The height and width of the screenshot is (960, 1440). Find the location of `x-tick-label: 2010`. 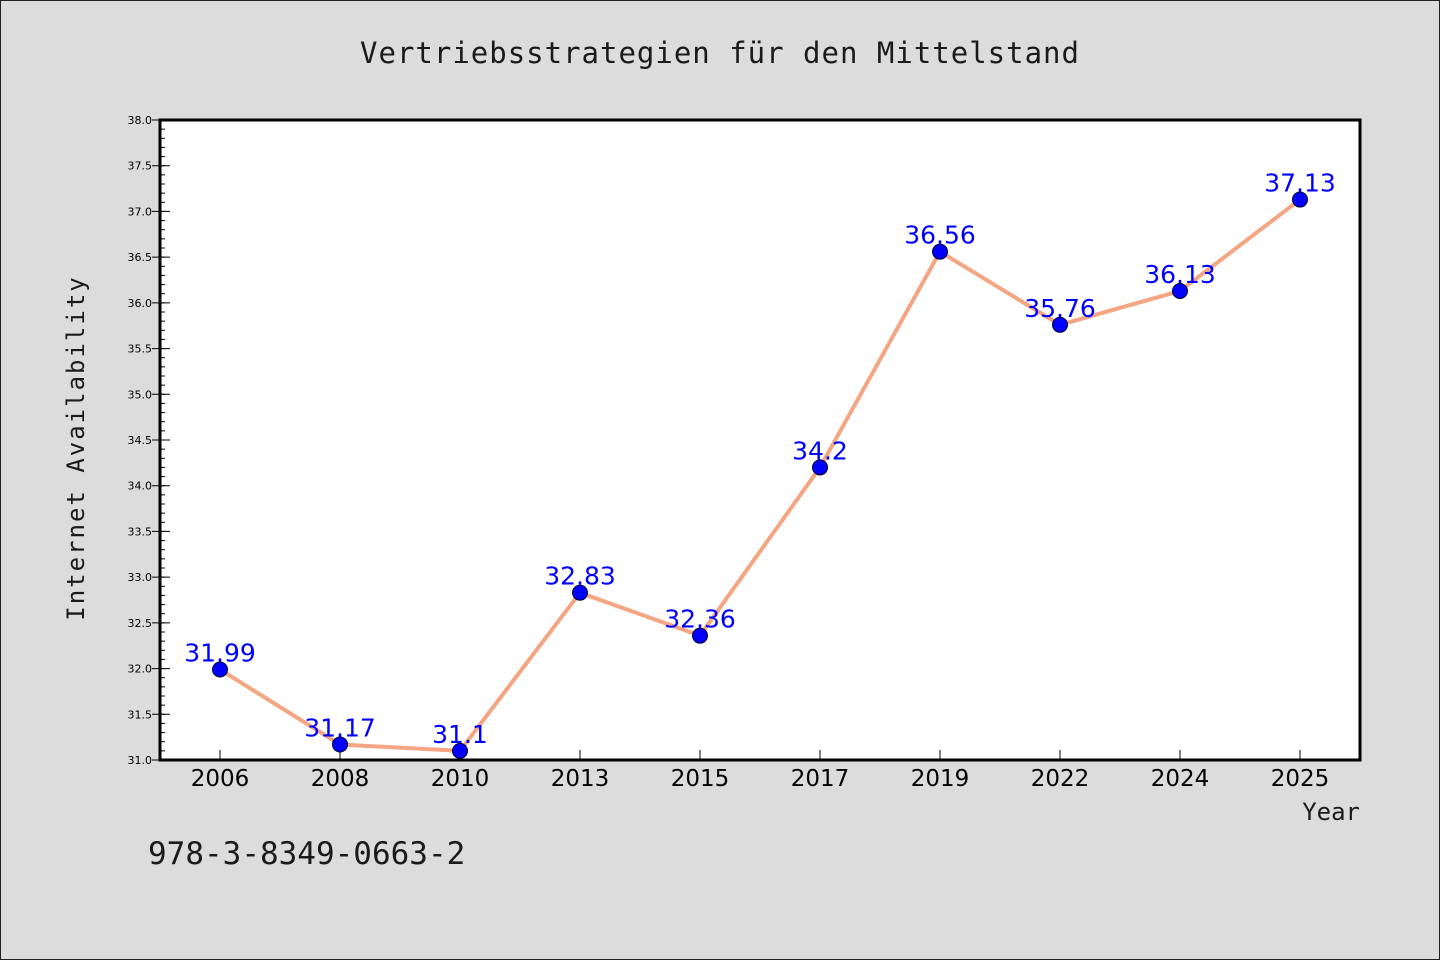

x-tick-label: 2010 is located at coordinates (460, 779).